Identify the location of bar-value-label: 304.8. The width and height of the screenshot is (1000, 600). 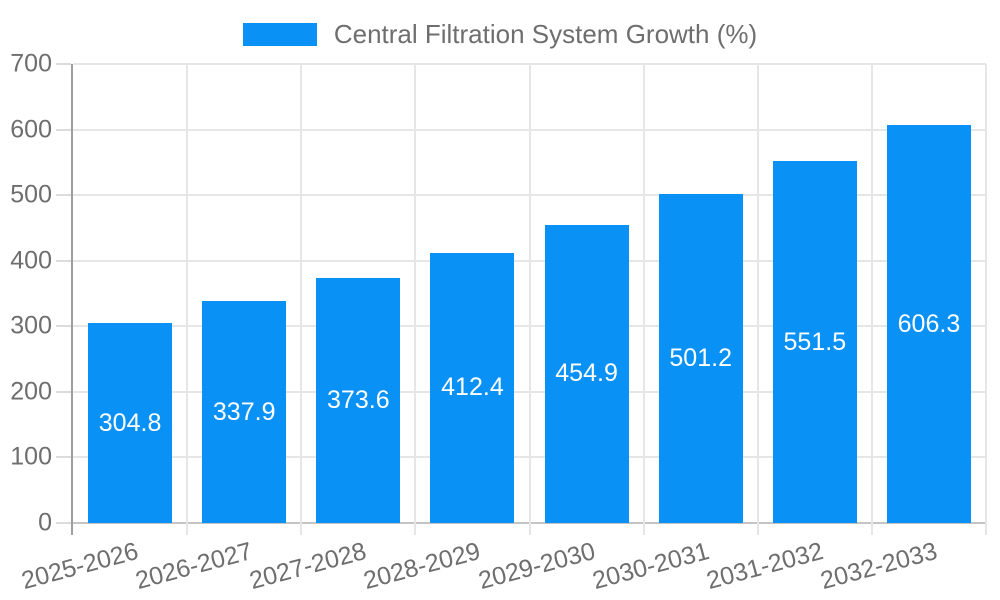
(130, 422).